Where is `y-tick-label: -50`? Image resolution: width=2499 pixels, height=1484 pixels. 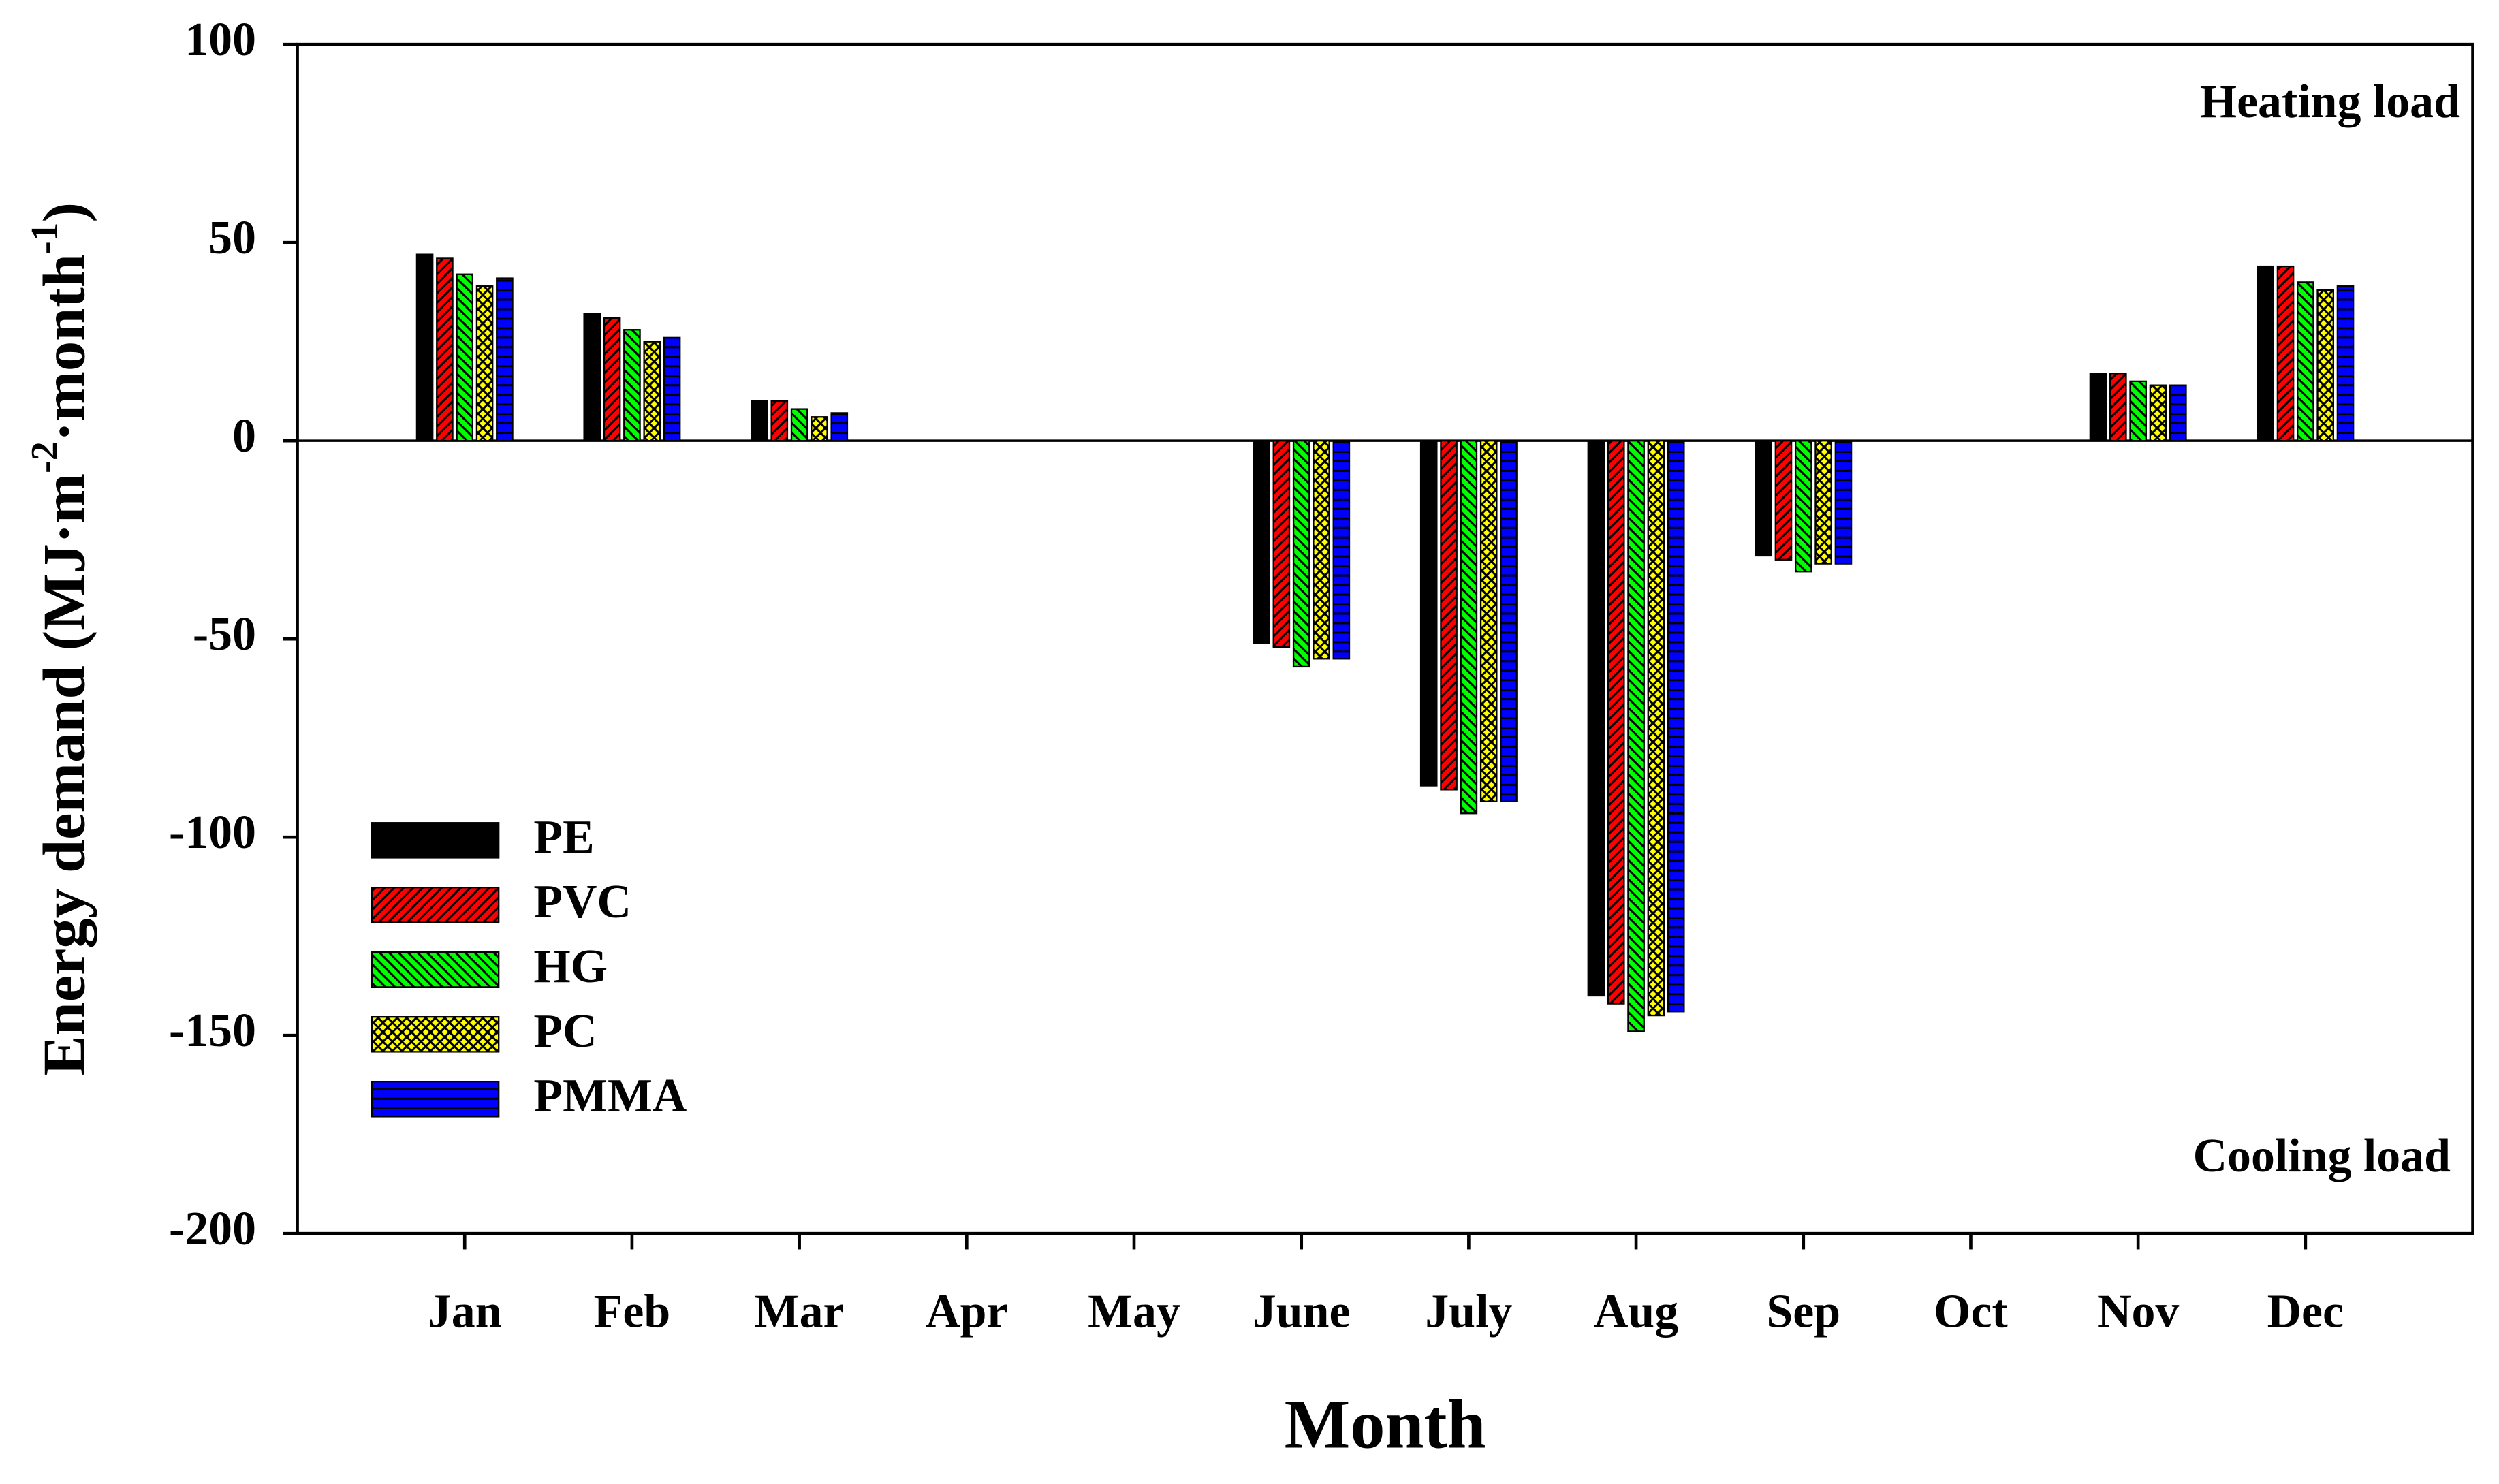 y-tick-label: -50 is located at coordinates (224, 634).